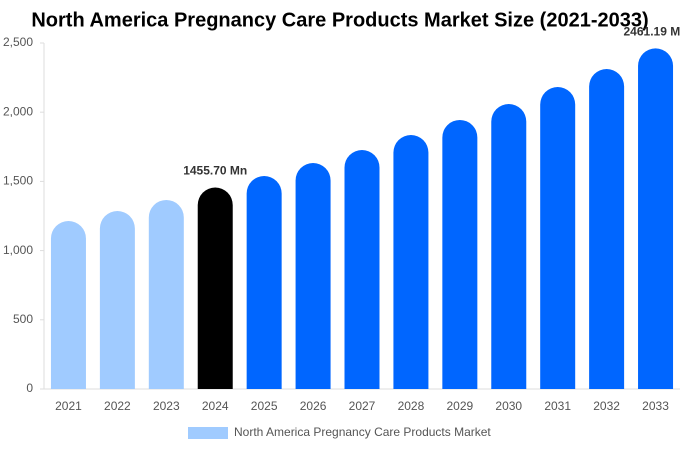  What do you see at coordinates (23, 319) in the screenshot?
I see `y-tick-label: 500` at bounding box center [23, 319].